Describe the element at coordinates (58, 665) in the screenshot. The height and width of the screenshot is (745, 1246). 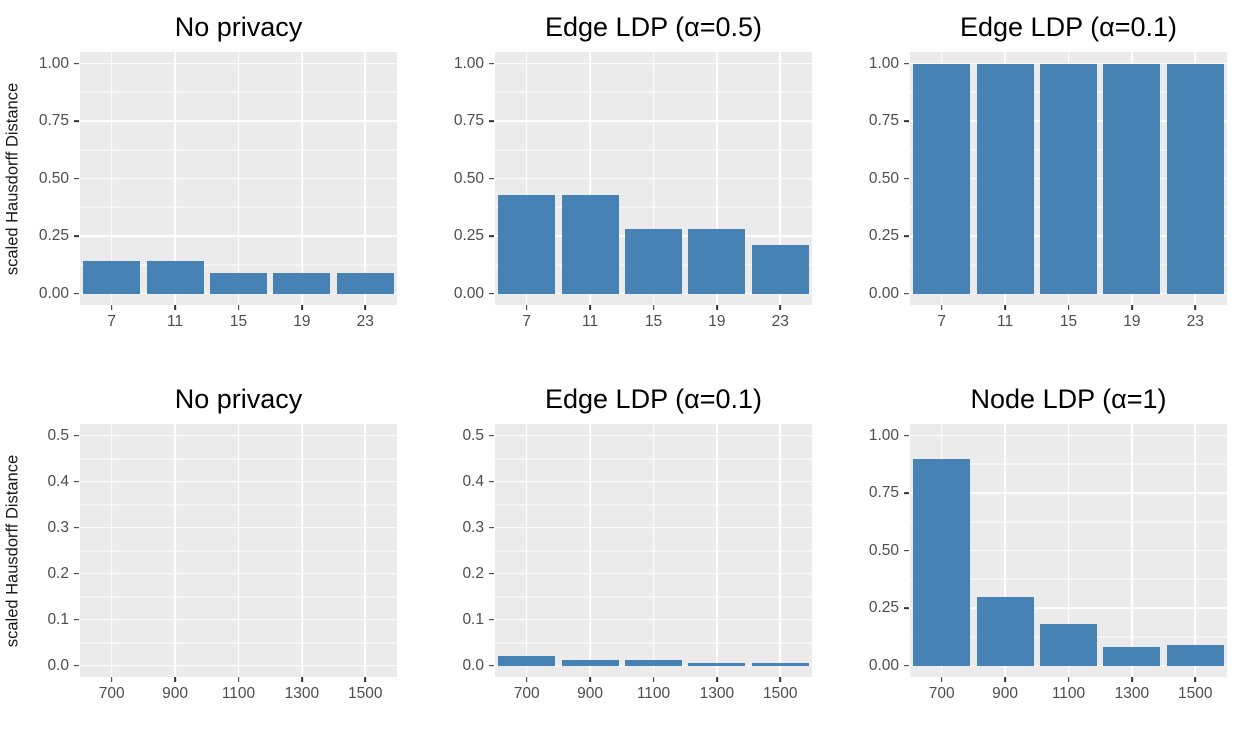
I see `y-tick-label: 0.0` at that location.